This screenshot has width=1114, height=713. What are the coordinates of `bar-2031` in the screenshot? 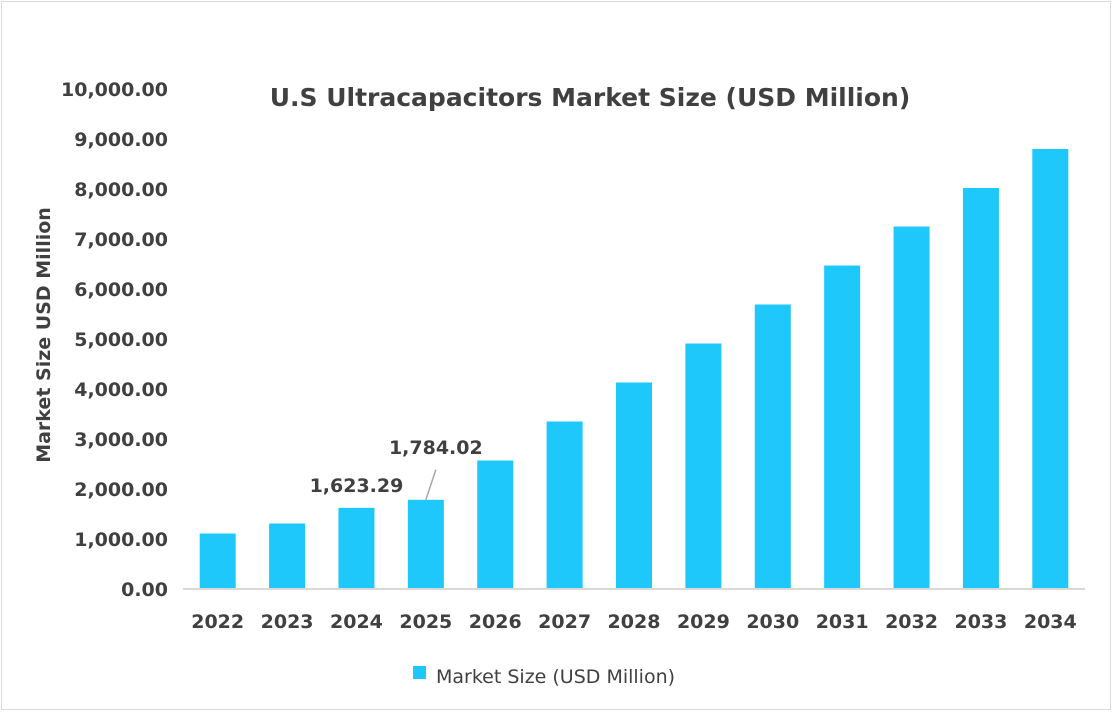 It's located at (842, 427).